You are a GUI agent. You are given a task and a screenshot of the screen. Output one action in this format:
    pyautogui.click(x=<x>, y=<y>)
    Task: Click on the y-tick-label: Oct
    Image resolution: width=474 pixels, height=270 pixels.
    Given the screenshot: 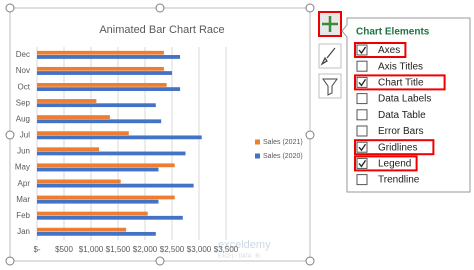 What is the action you would take?
    pyautogui.click(x=24, y=86)
    